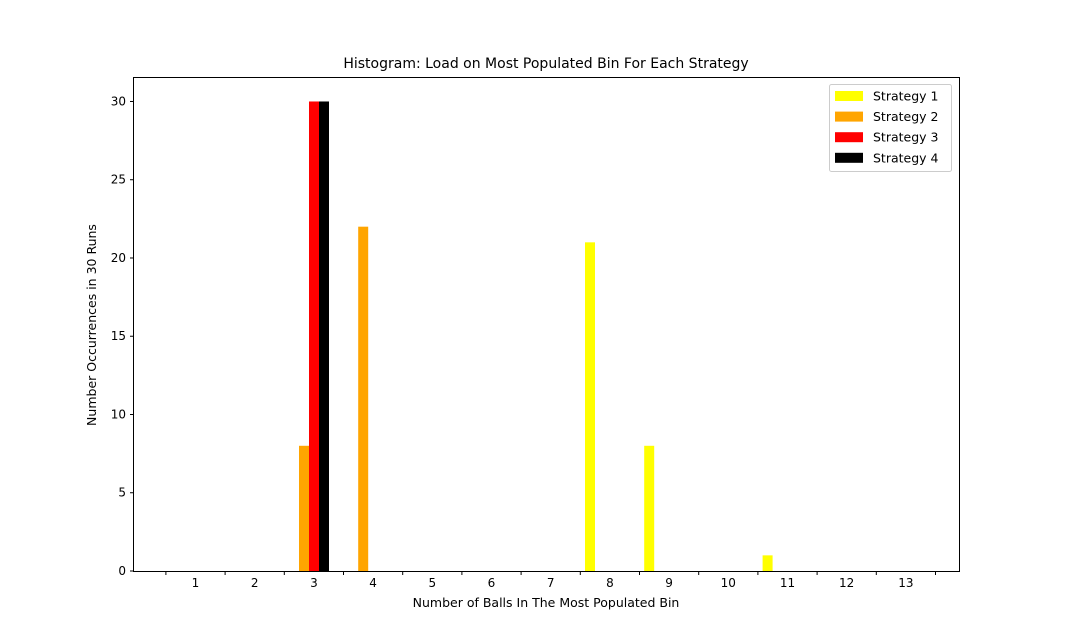 The width and height of the screenshot is (1065, 642). I want to click on x-tick-label: 6, so click(492, 583).